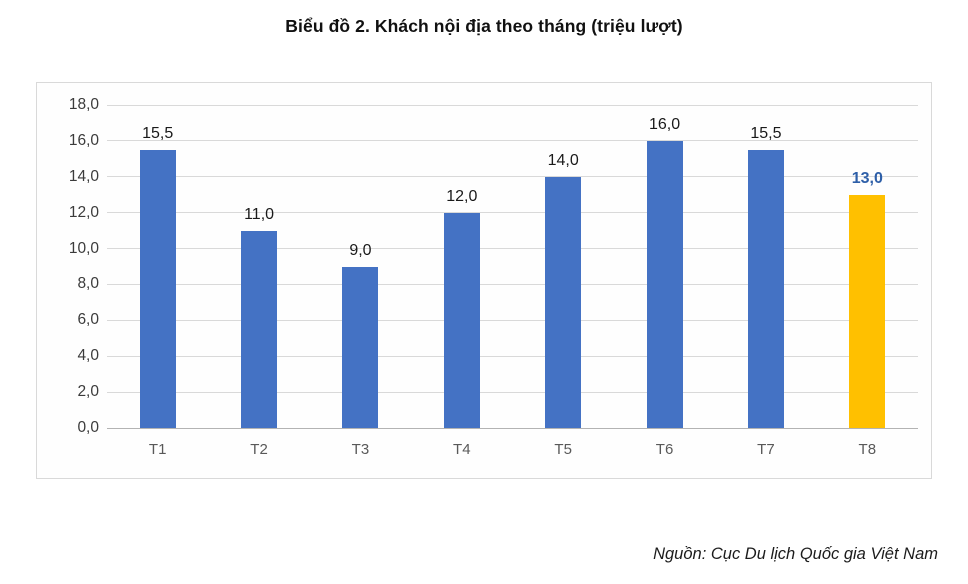 This screenshot has height=584, width=968. Describe the element at coordinates (766, 449) in the screenshot. I see `x-tick-label-t7: T7` at that location.